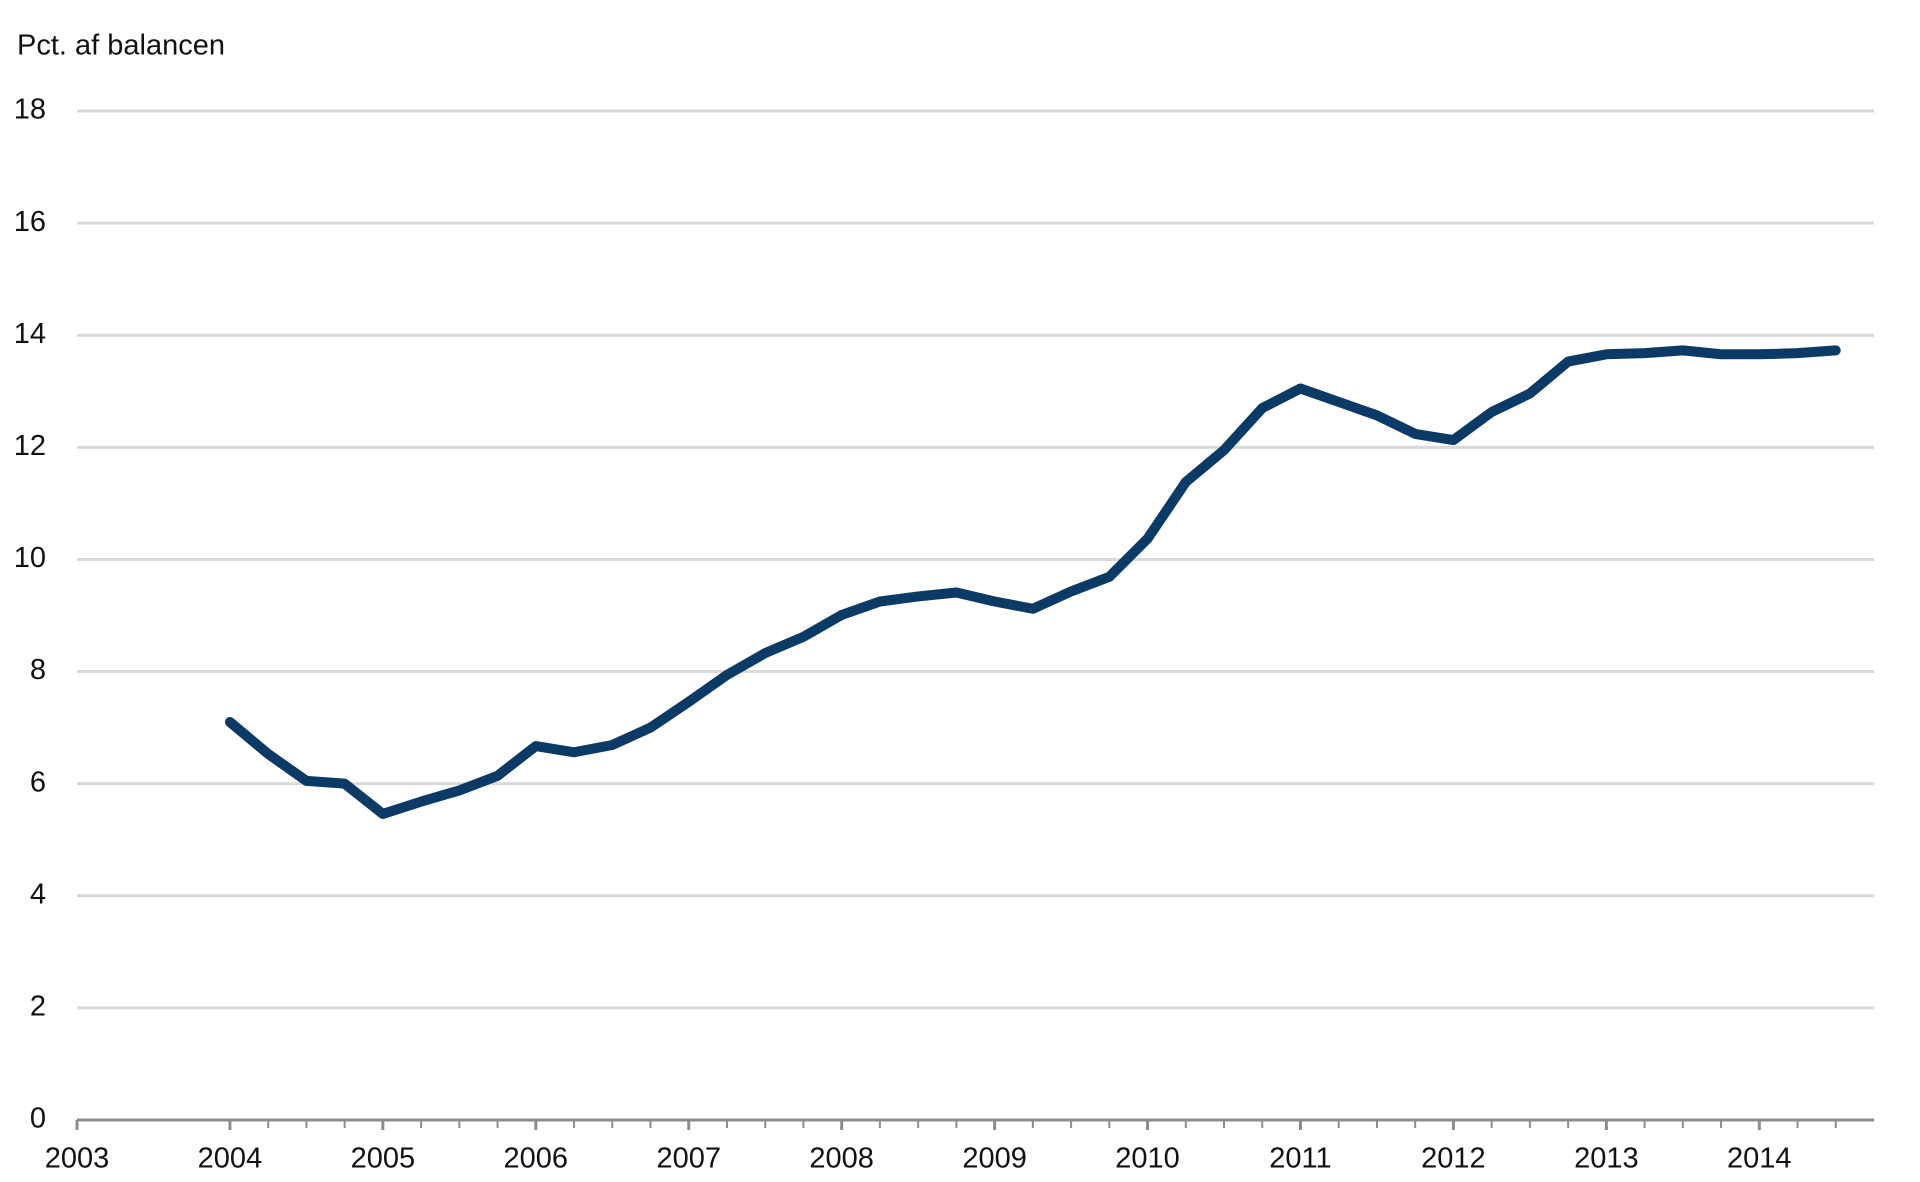  What do you see at coordinates (121, 46) in the screenshot?
I see `y-axis-label: Pct. af balancen` at bounding box center [121, 46].